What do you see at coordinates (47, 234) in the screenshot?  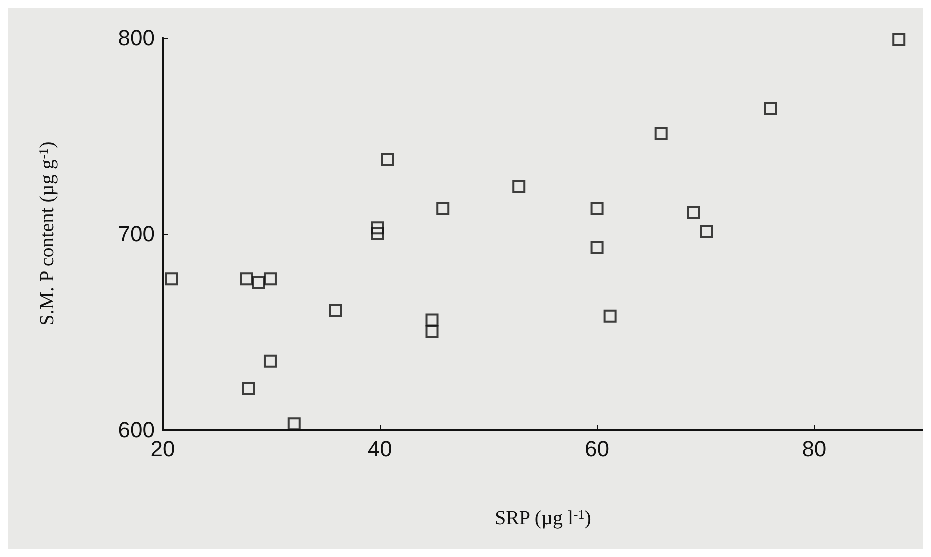 I see `y-axis-title: S.M. P content (µg g-1)` at bounding box center [47, 234].